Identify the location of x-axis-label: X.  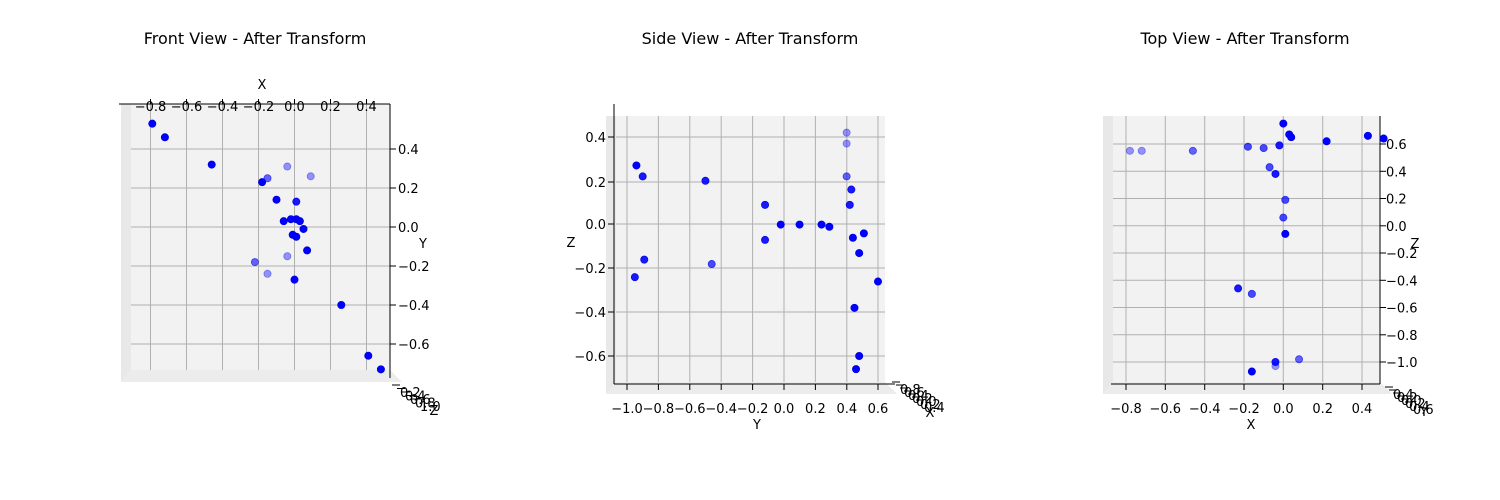
(1251, 425).